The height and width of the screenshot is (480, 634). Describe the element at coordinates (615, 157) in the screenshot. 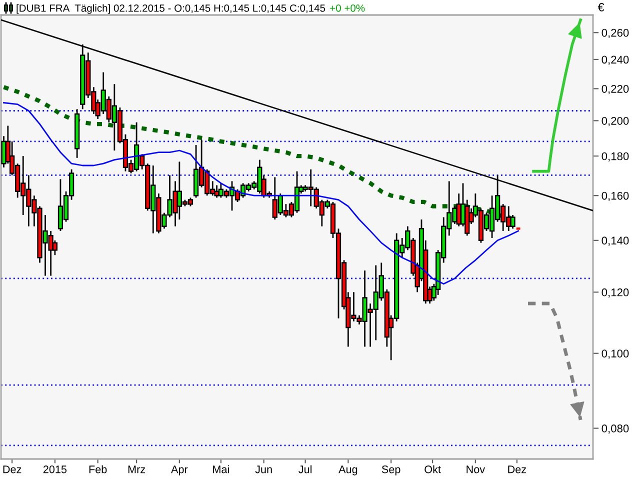

I see `y-tick-label: 0,180` at that location.